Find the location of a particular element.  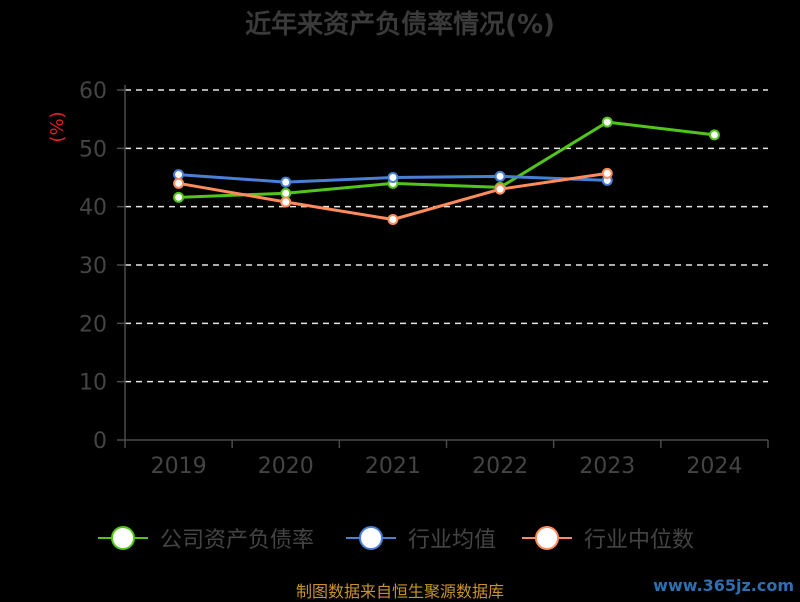

y-tick-label: 0 is located at coordinates (100, 441).